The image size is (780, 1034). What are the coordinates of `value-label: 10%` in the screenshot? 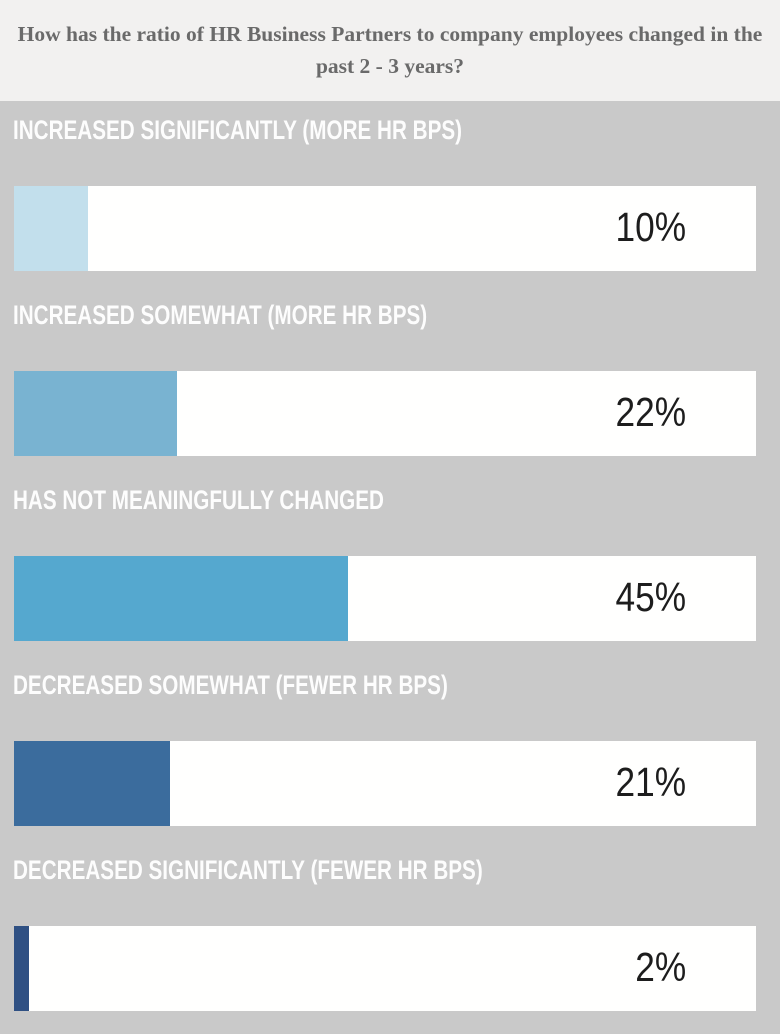 It's located at (650, 226).